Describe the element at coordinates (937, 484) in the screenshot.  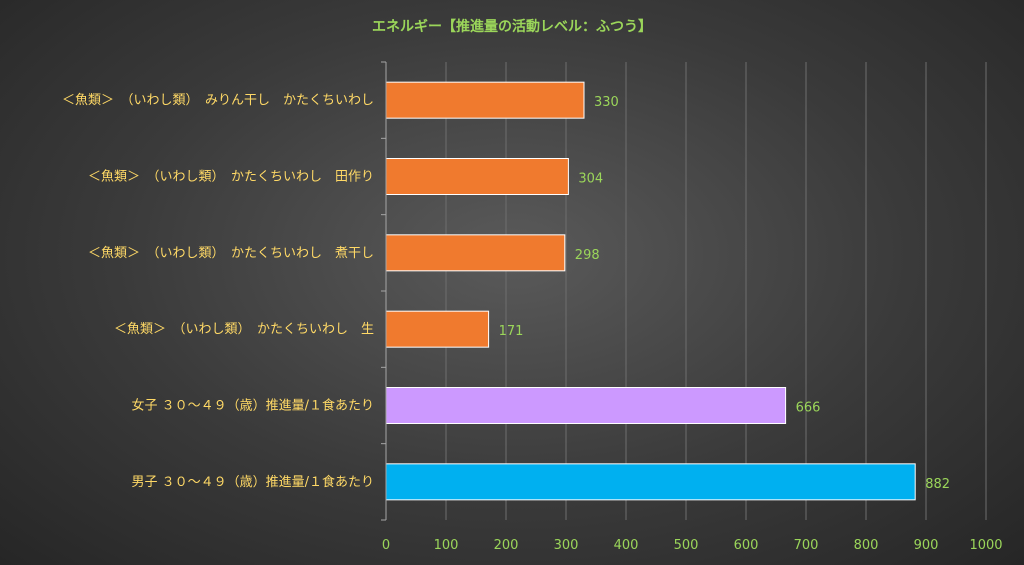
I see `data-label: 882` at that location.